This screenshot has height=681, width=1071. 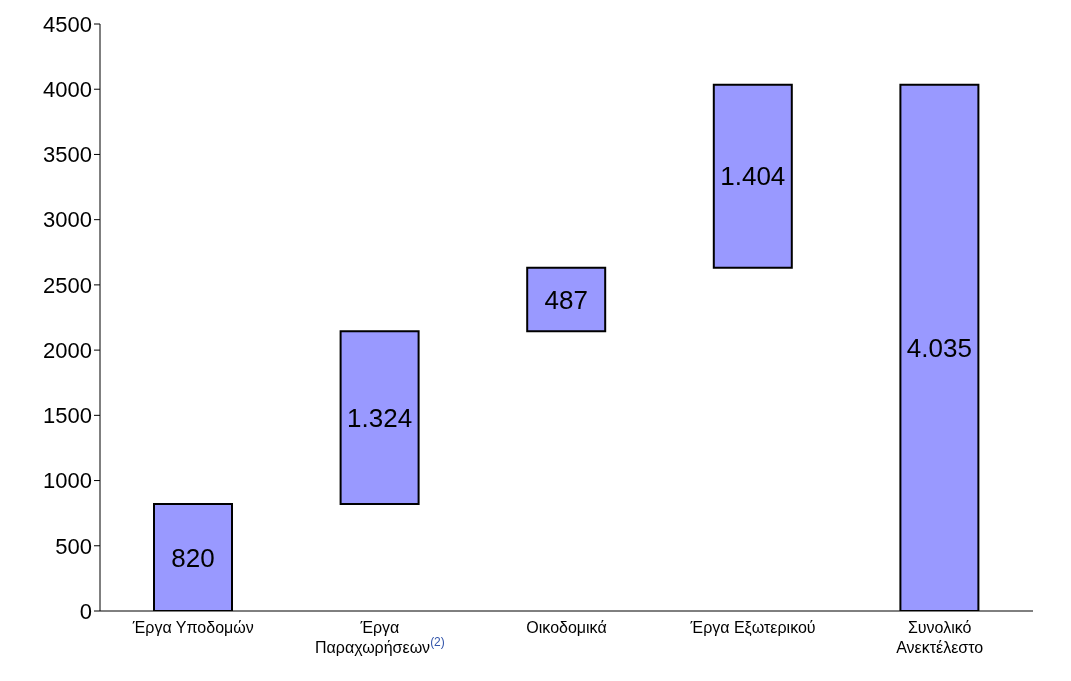 I want to click on x-tick-label: Έργα Παραχωρήσεων$^{(2)}$, so click(x=380, y=637).